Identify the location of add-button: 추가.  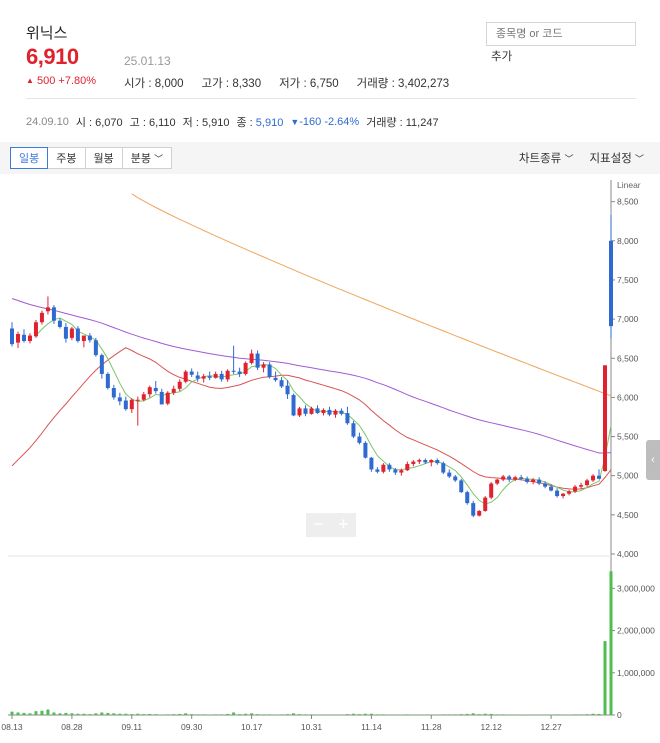
(501, 56).